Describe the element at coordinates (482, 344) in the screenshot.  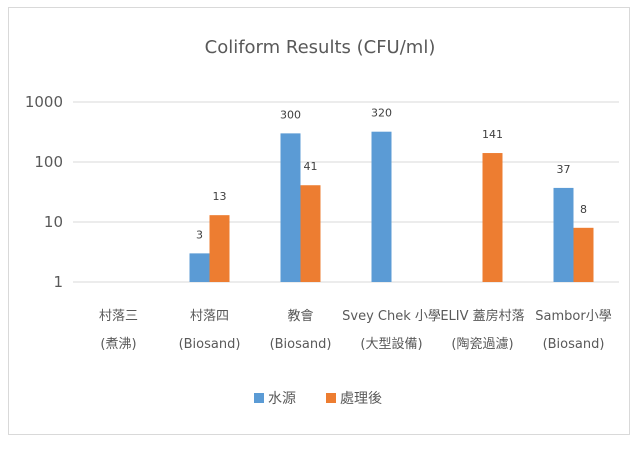
I see `x-tick-label: (陶瓷過濾)` at that location.